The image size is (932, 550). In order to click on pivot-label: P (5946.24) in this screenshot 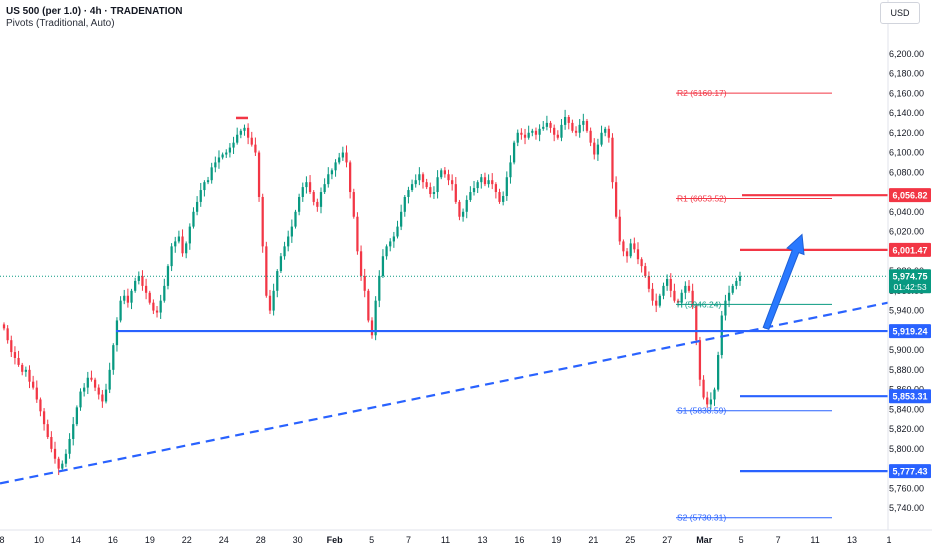, I will do `click(699, 304)`.